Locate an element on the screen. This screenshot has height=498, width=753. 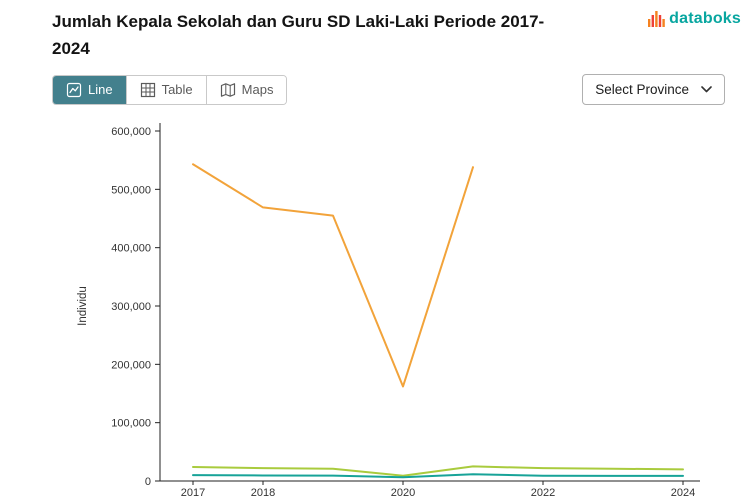
teal-series-line is located at coordinates (438, 476).